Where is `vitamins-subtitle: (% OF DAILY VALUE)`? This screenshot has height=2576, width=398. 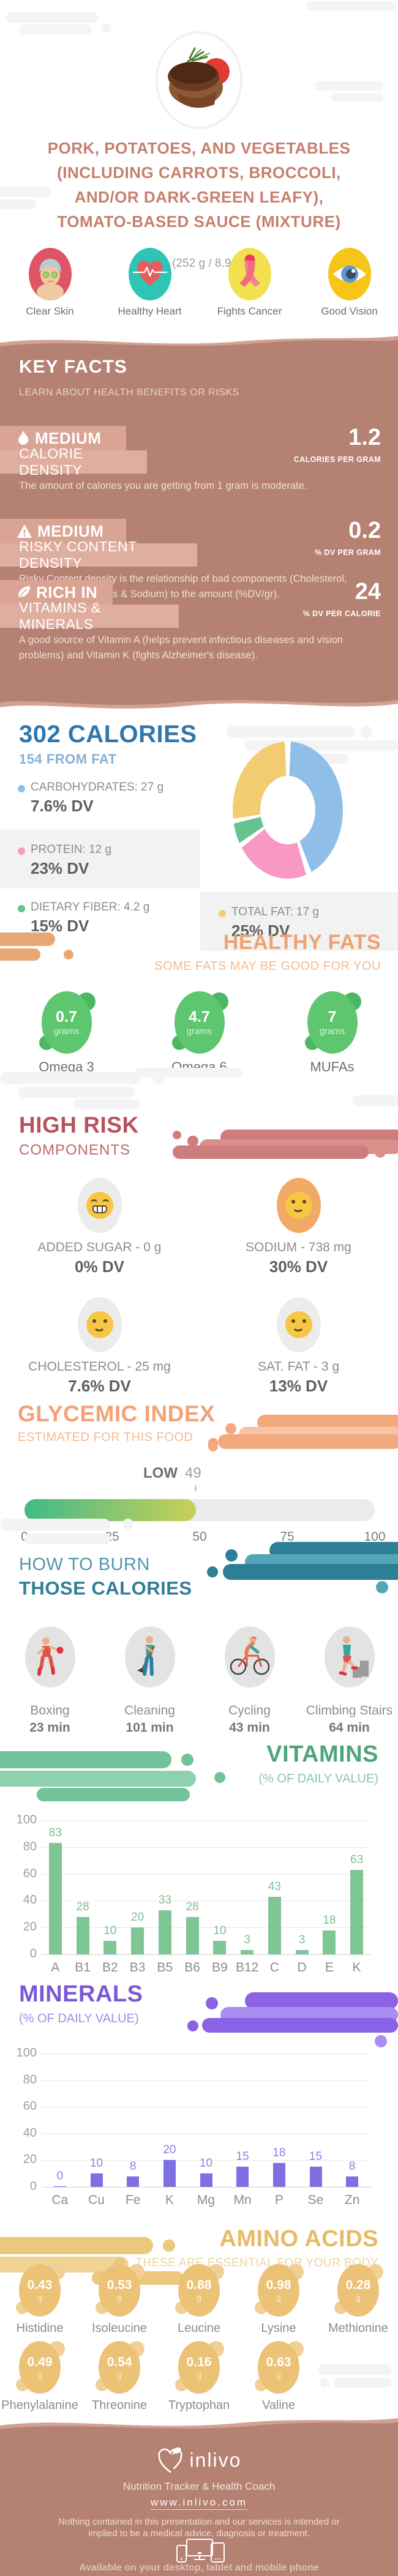
vitamins-subtitle: (% OF DAILY VALUE) is located at coordinates (318, 1778).